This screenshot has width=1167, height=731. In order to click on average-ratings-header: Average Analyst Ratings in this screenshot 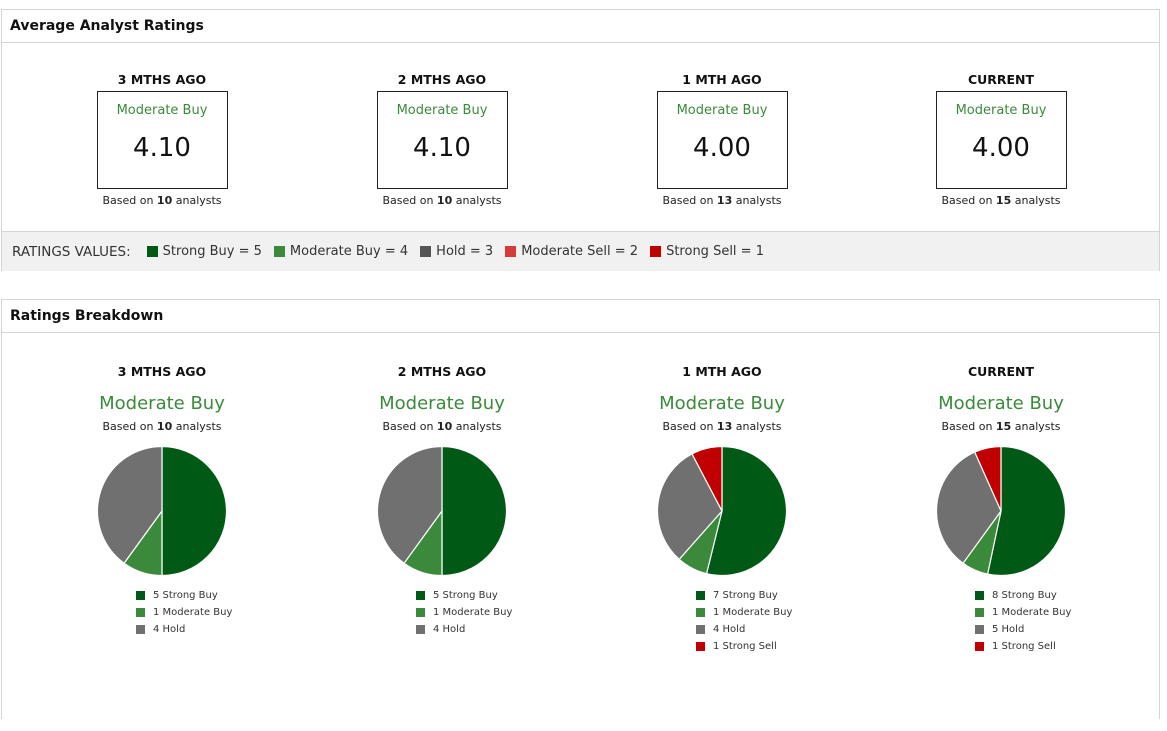, I will do `click(580, 26)`.